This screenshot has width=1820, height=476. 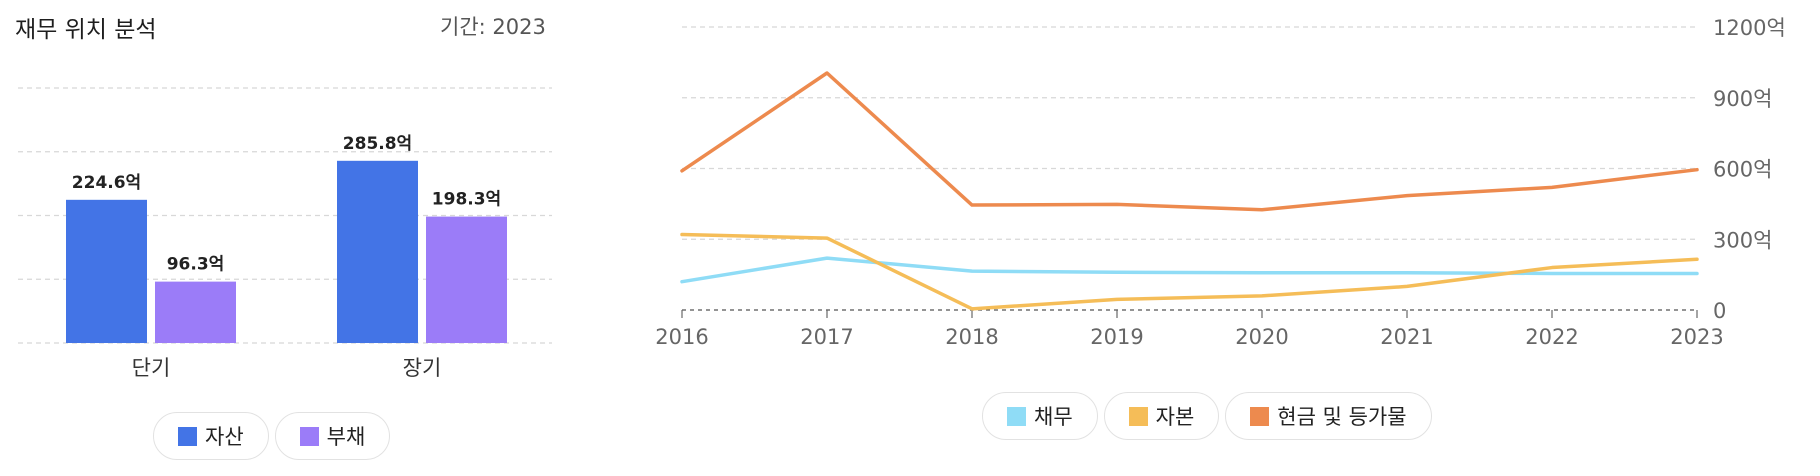 I want to click on x-tick-label: 2019, so click(x=1116, y=337).